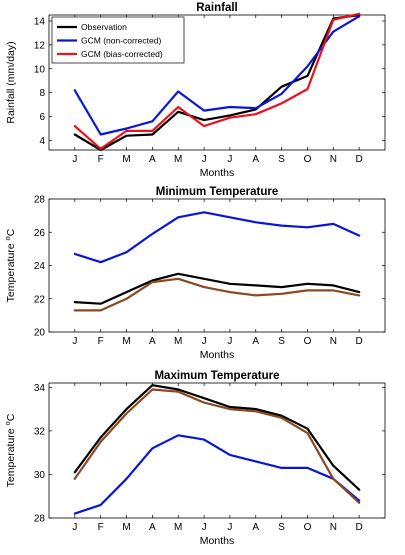 This screenshot has width=405, height=555. Describe the element at coordinates (216, 376) in the screenshot. I see `chart-title: Maximum Temperature` at that location.